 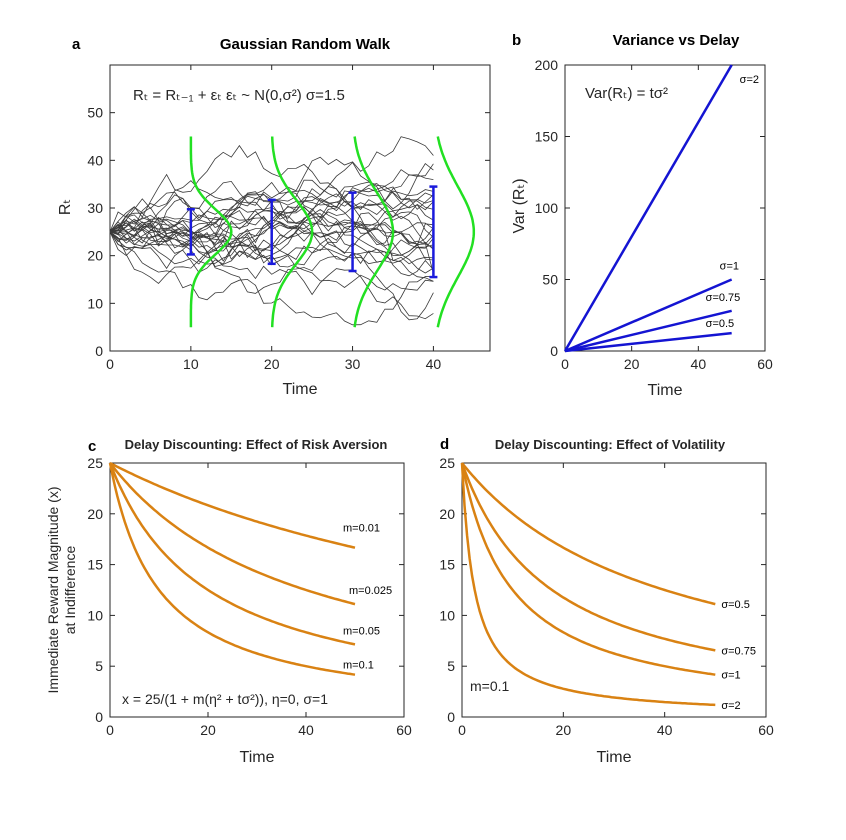 What do you see at coordinates (451, 666) in the screenshot?
I see `panel-d-ytick-label: 5` at bounding box center [451, 666].